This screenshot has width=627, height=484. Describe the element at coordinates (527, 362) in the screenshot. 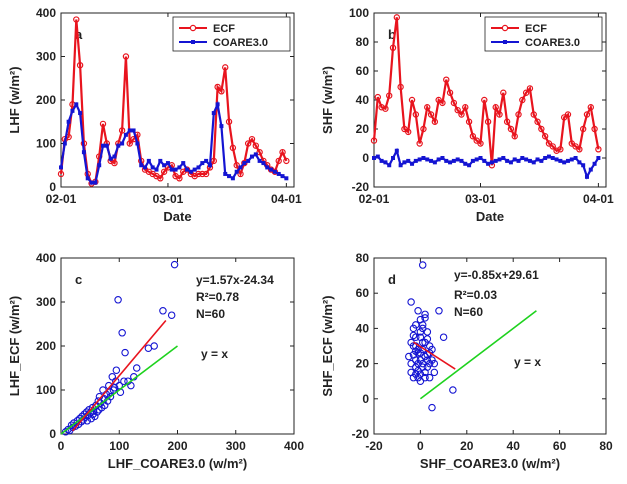

I see `annotation: y = x` at that location.